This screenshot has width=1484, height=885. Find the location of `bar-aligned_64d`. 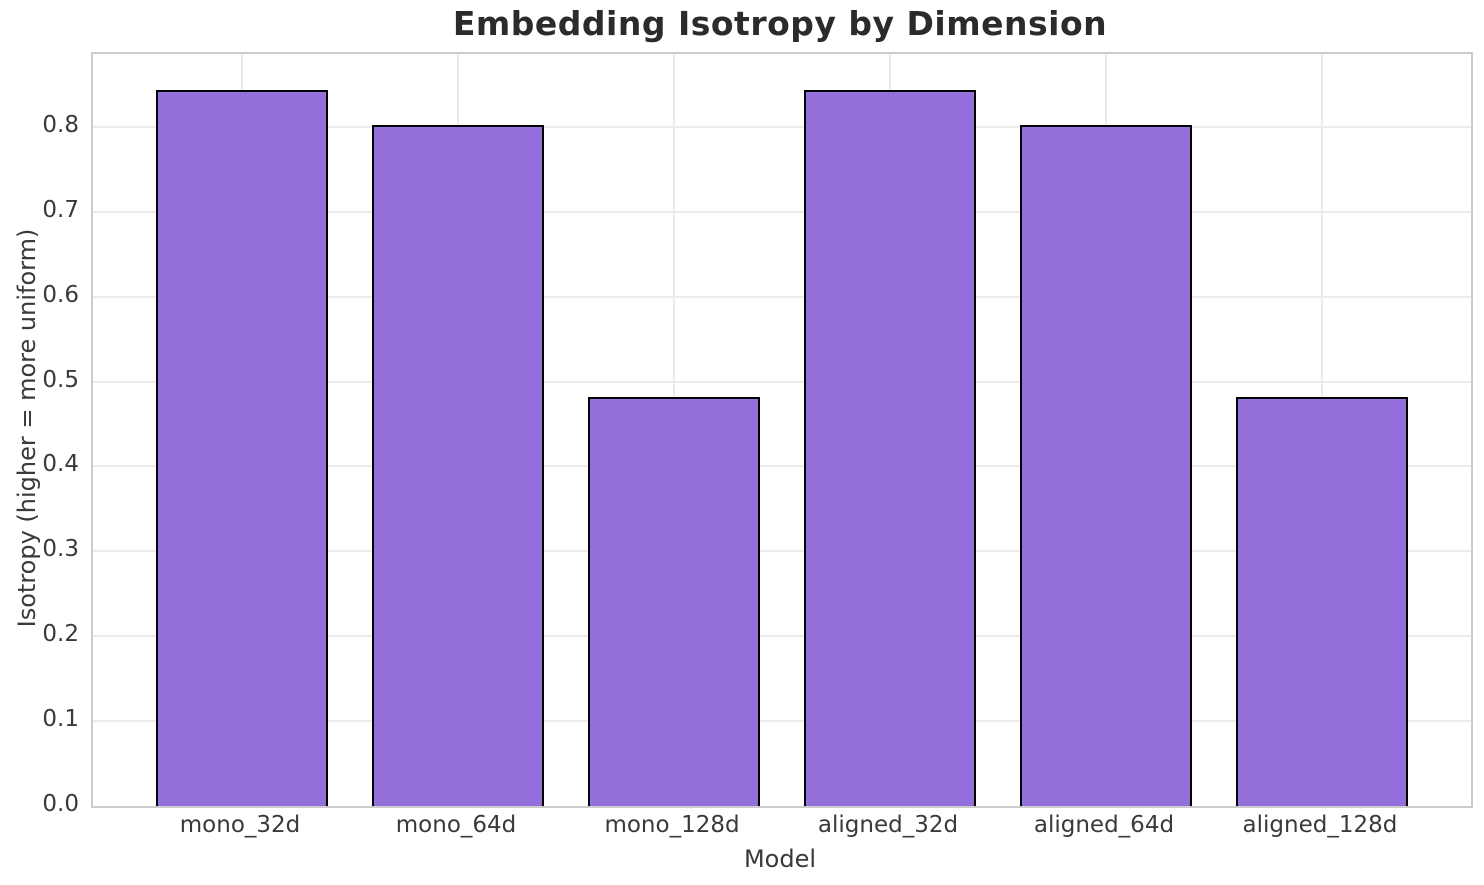

bar-aligned_64d is located at coordinates (1106, 465).